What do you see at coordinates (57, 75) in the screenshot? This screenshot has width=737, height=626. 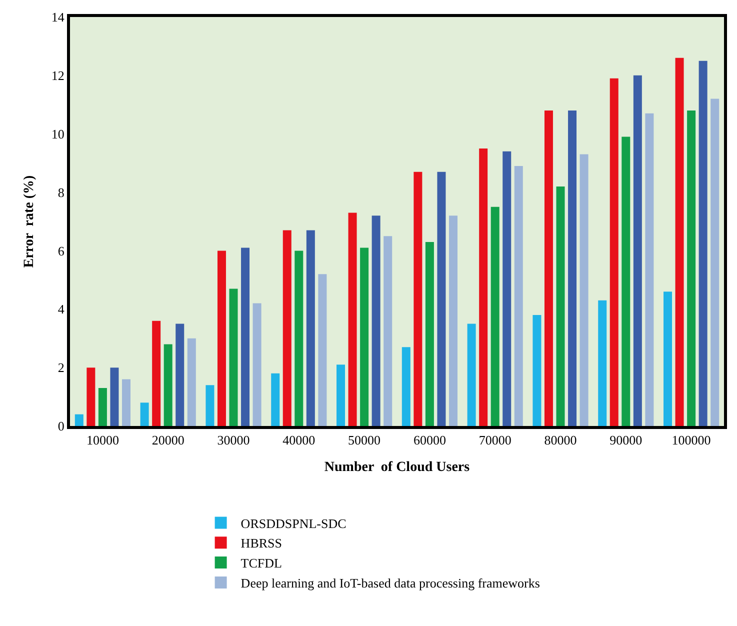 I see `y-tick-label: 12` at bounding box center [57, 75].